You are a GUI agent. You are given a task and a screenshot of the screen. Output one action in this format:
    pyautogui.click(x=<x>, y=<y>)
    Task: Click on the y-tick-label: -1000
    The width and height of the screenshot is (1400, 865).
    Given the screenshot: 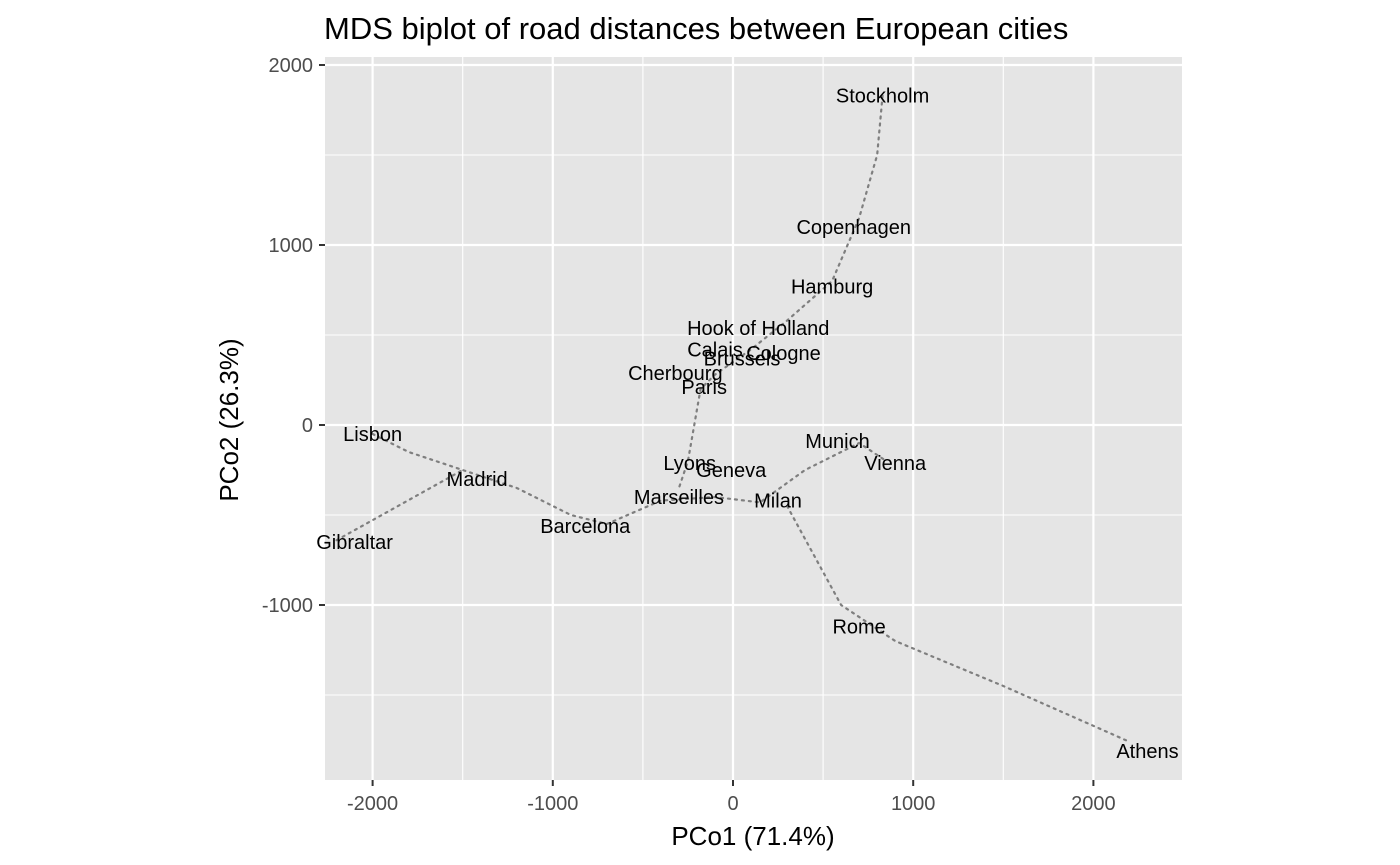 What is the action you would take?
    pyautogui.click(x=287, y=606)
    